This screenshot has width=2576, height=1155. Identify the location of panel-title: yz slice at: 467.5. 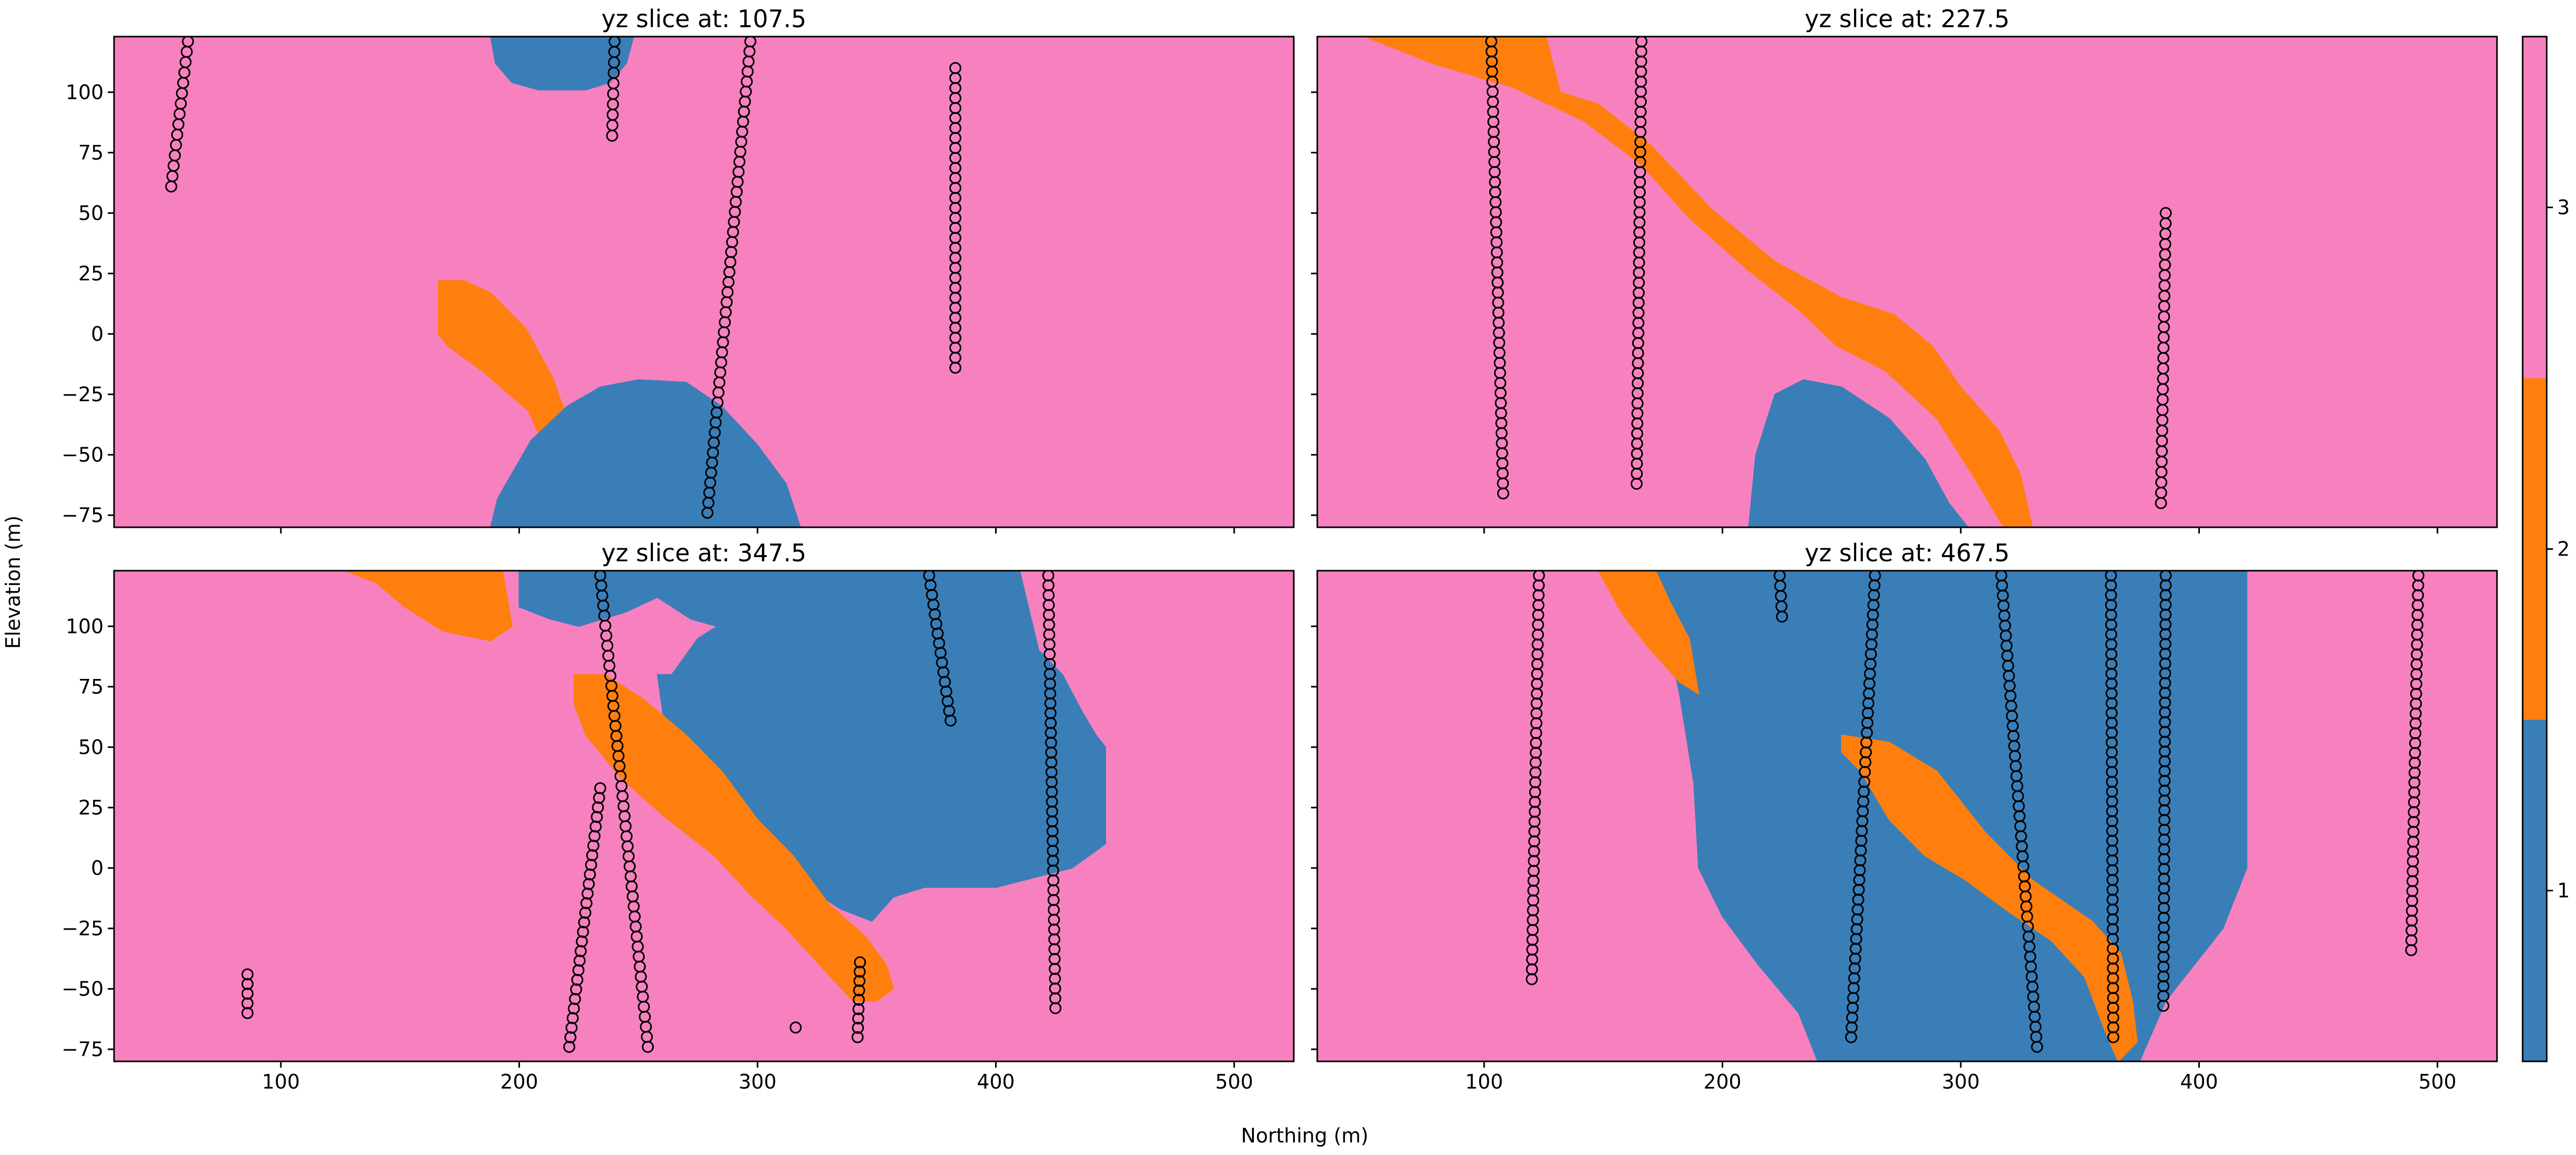
(1907, 553).